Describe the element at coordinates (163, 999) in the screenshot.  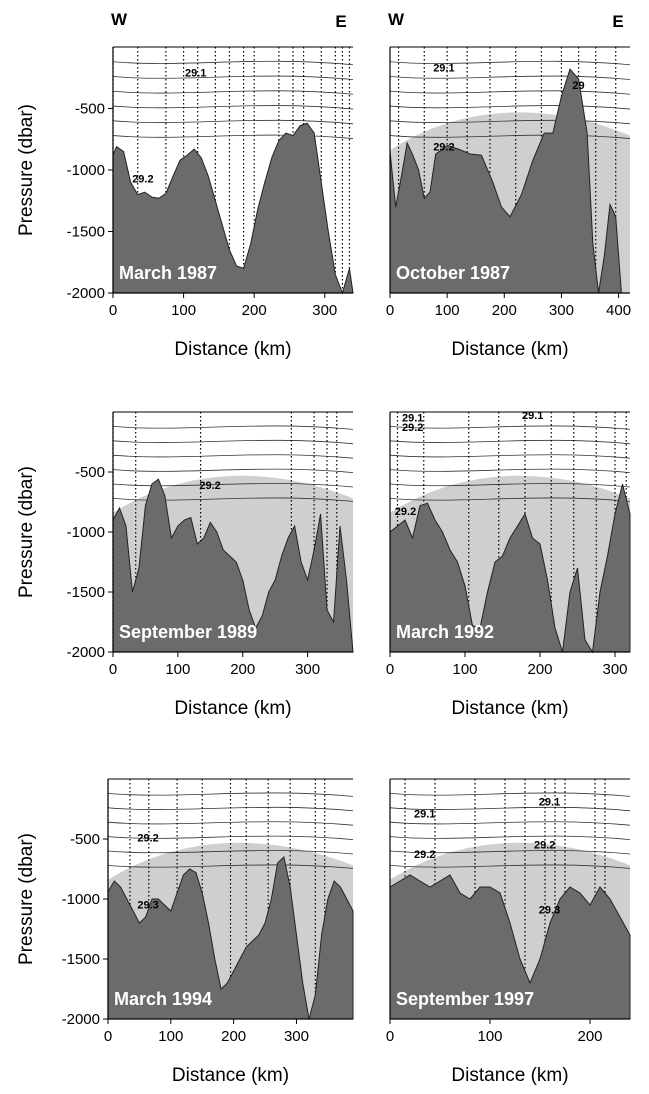
I see `panel-title: March 1994` at that location.